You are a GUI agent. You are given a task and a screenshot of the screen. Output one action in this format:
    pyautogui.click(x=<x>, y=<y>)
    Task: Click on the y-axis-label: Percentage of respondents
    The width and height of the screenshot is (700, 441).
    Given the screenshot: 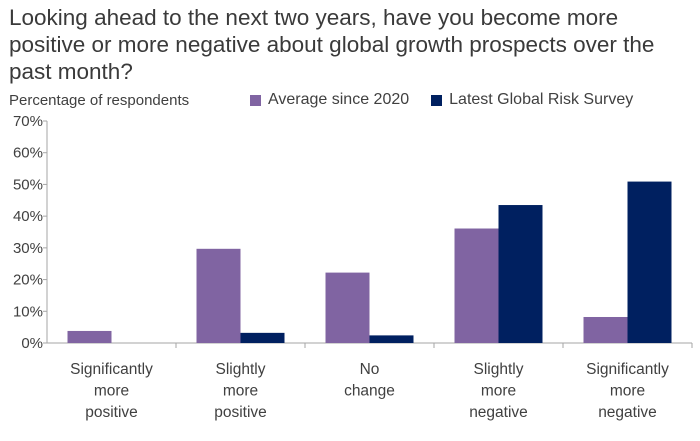 What is the action you would take?
    pyautogui.click(x=99, y=100)
    